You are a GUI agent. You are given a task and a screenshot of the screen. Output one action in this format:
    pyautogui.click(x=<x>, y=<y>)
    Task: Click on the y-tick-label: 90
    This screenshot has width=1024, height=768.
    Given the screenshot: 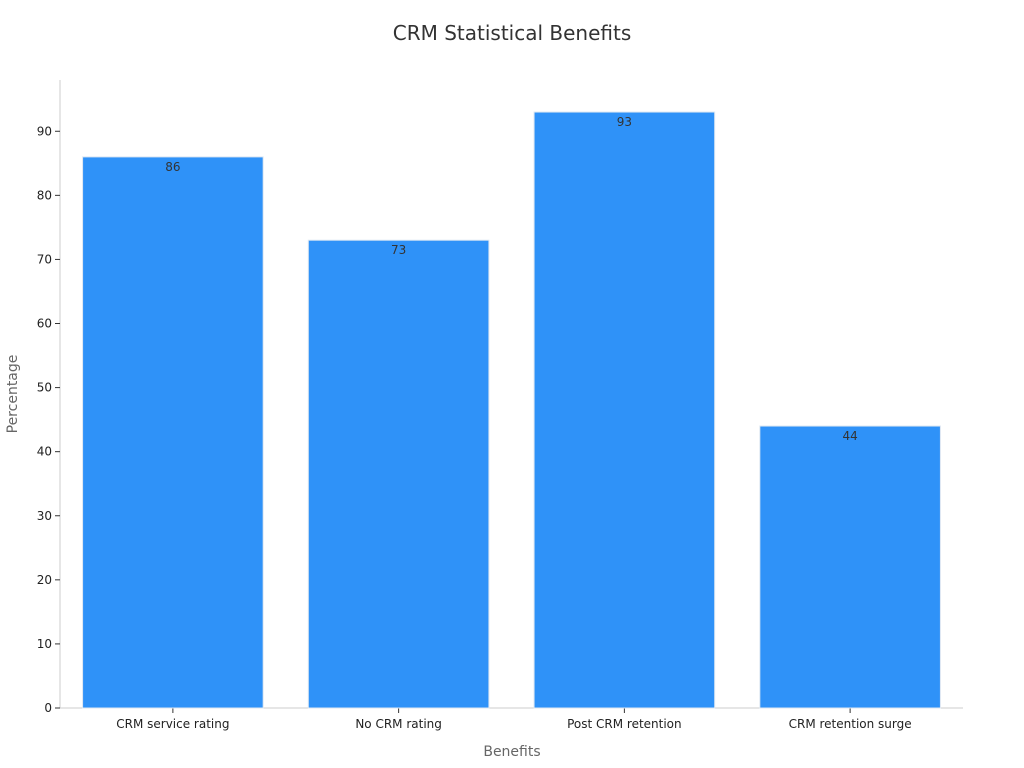 What is the action you would take?
    pyautogui.click(x=44, y=131)
    